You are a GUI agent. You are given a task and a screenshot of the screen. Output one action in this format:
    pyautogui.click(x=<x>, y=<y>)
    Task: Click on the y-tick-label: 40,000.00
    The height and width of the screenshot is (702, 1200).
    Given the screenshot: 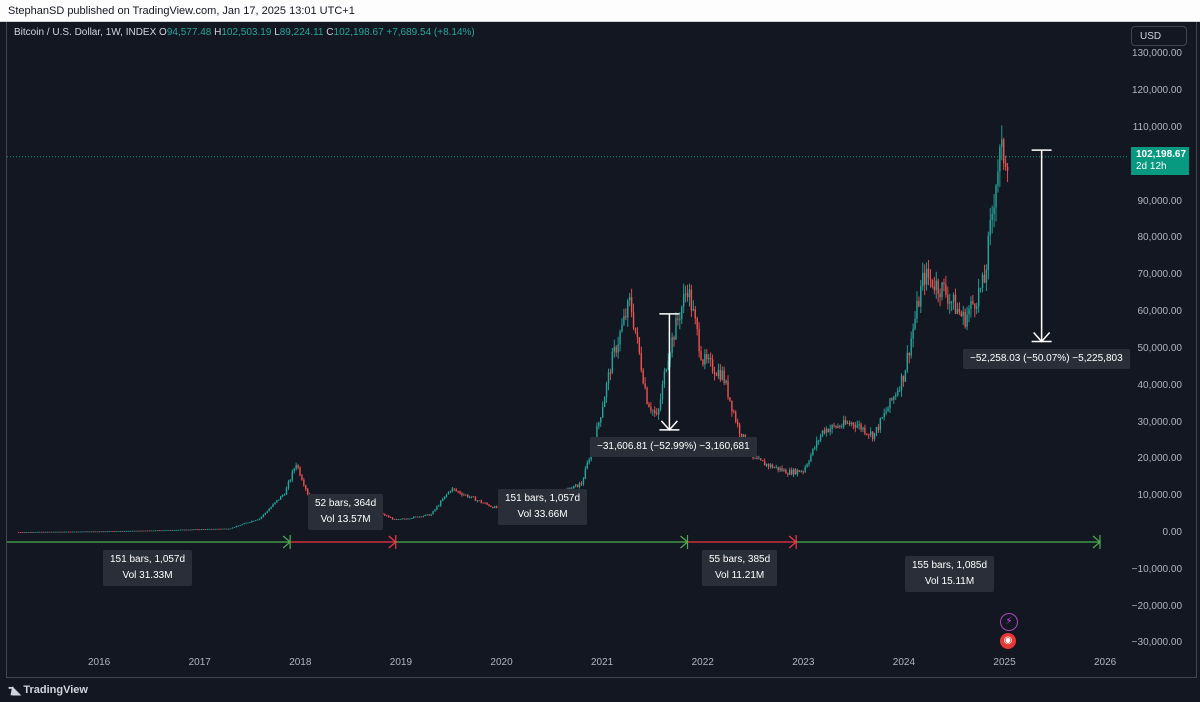 What is the action you would take?
    pyautogui.click(x=1160, y=385)
    